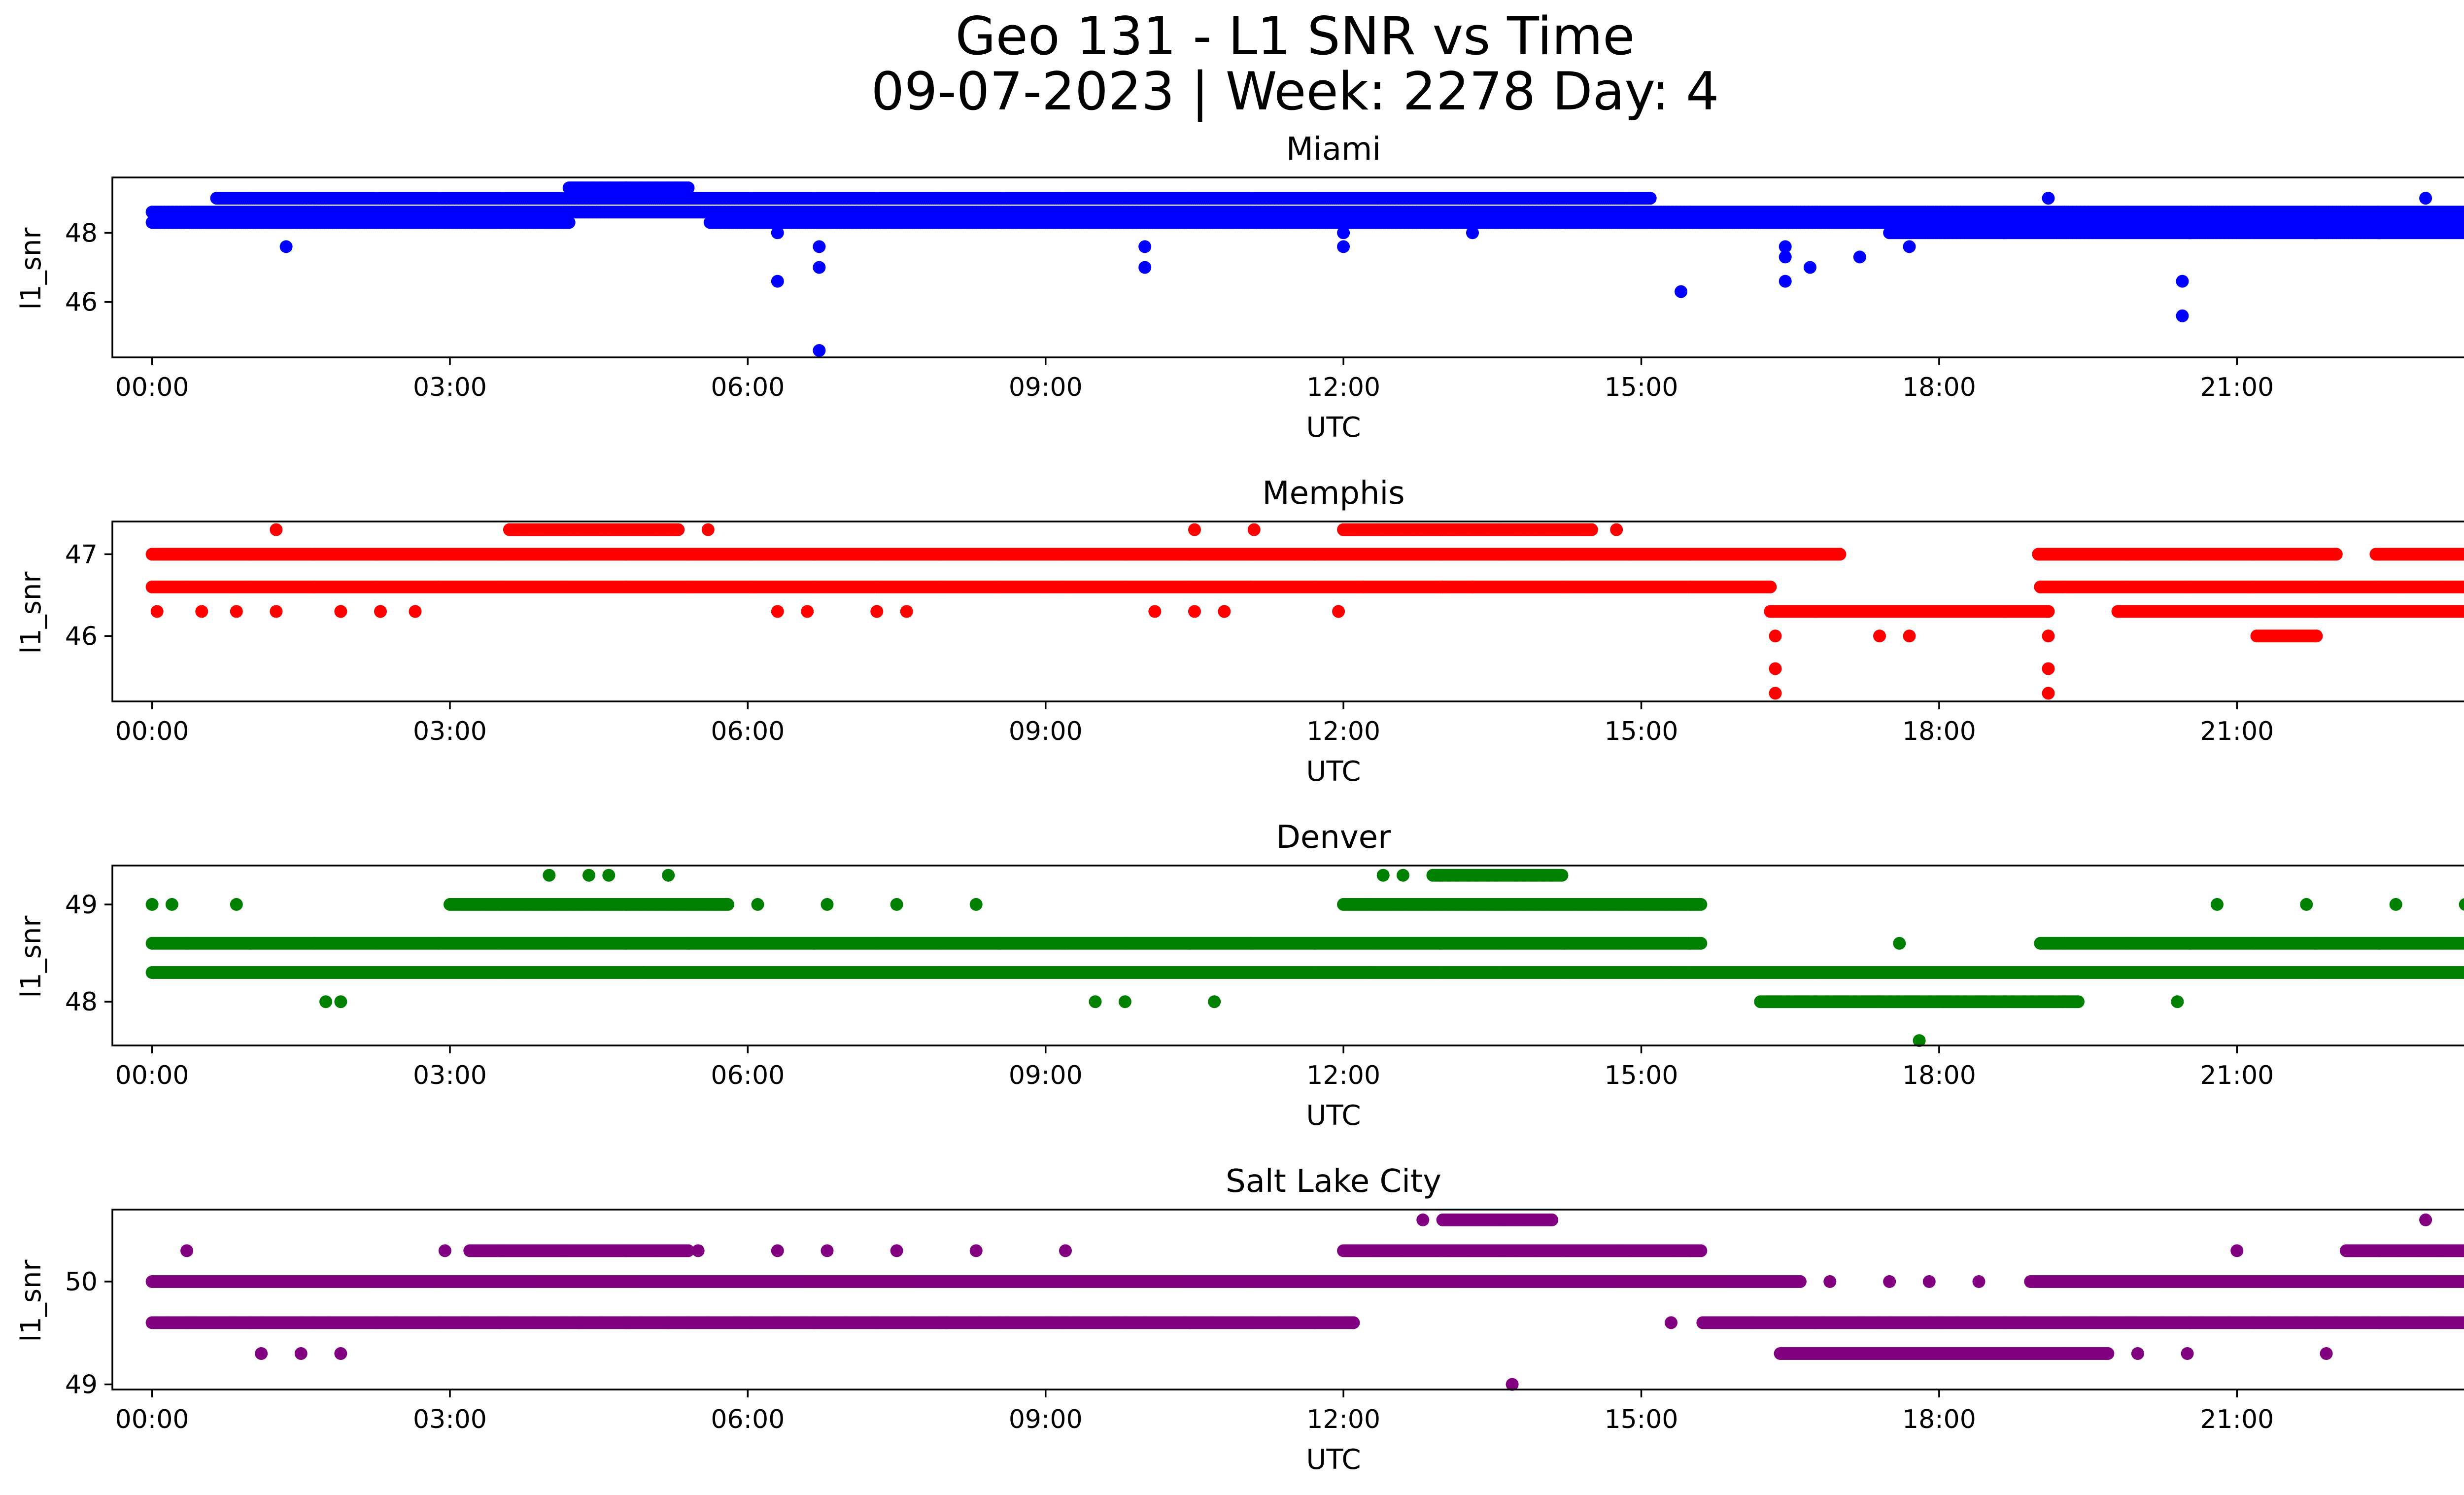 The height and width of the screenshot is (1495, 2464). Describe the element at coordinates (81, 302) in the screenshot. I see `y-tick-label: 46` at that location.